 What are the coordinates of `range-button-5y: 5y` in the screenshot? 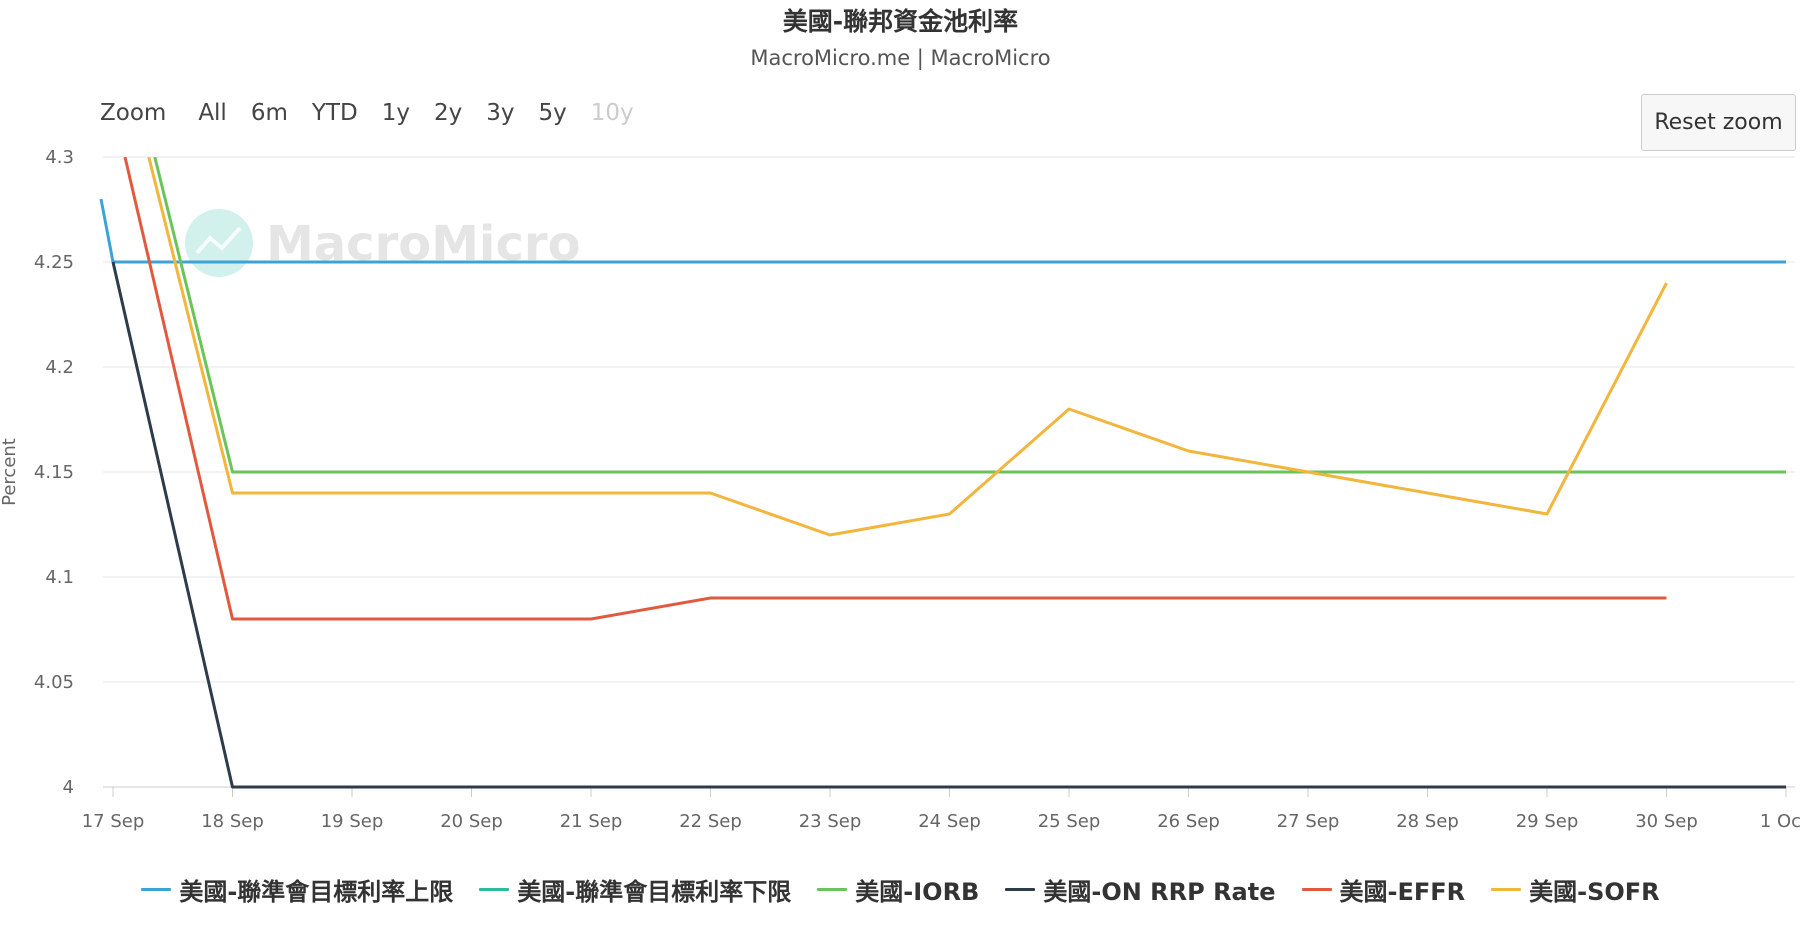 It's located at (552, 113).